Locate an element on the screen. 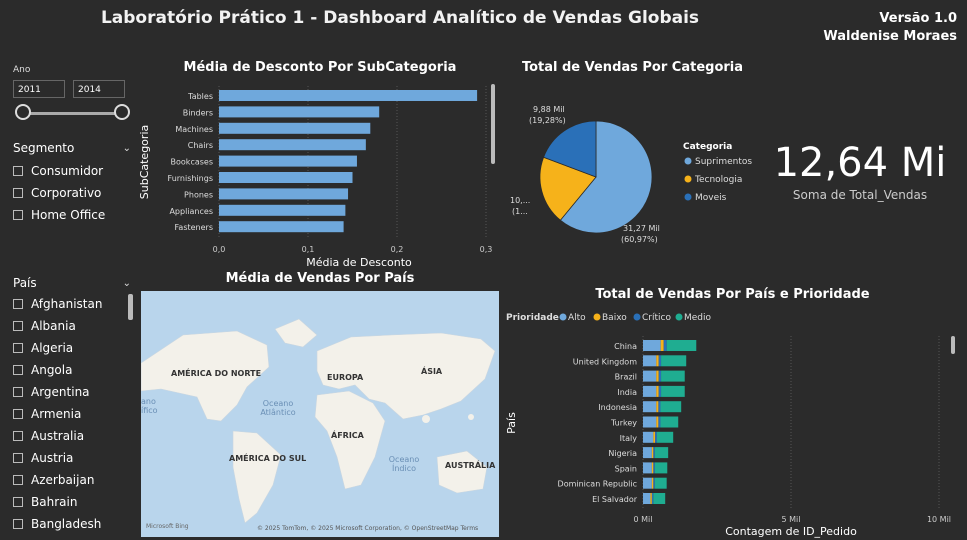  year-slider-track is located at coordinates (73, 113).